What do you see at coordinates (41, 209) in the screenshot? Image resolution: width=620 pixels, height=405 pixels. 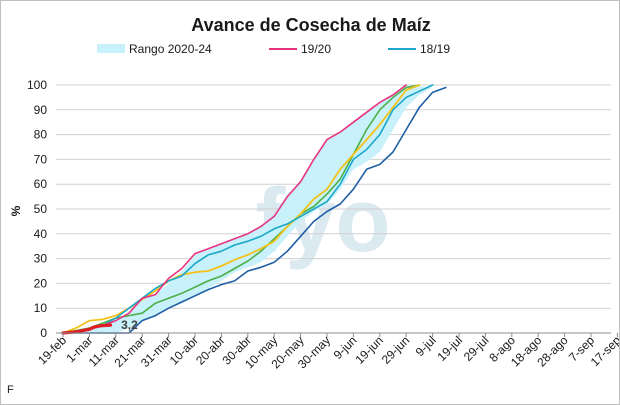 I see `y-tick-label: 50` at bounding box center [41, 209].